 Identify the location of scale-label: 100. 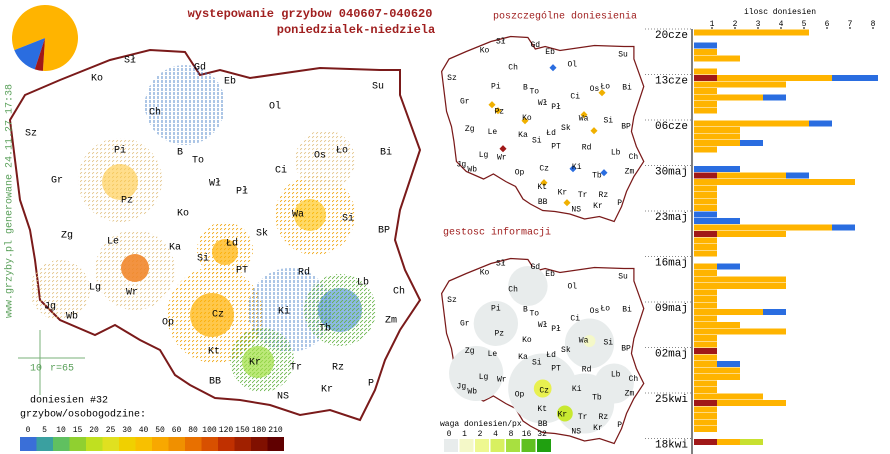
(209, 430).